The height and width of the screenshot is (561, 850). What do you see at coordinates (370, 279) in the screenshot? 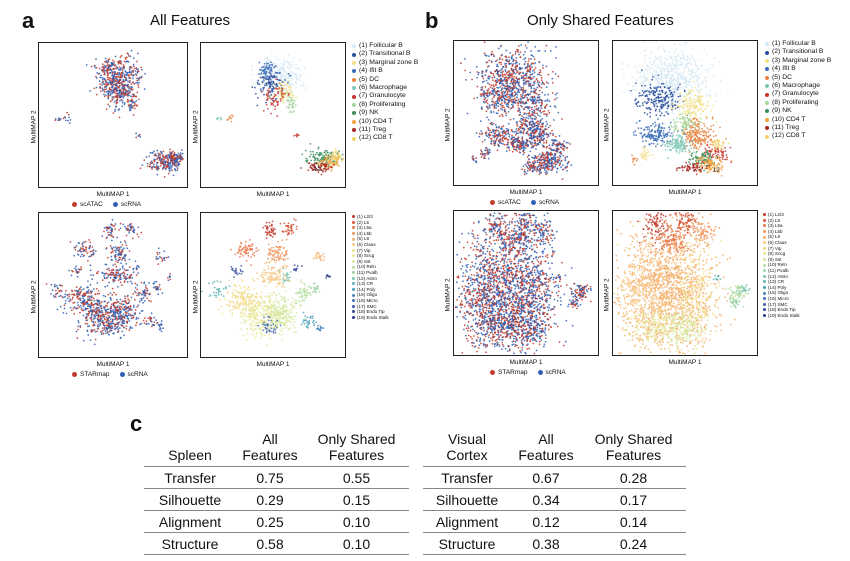
I see `legend-item: (12) Astro` at bounding box center [370, 279].